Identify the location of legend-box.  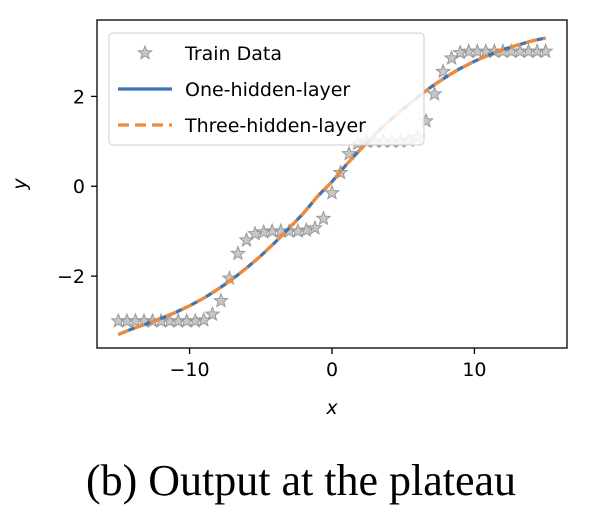
(266, 89).